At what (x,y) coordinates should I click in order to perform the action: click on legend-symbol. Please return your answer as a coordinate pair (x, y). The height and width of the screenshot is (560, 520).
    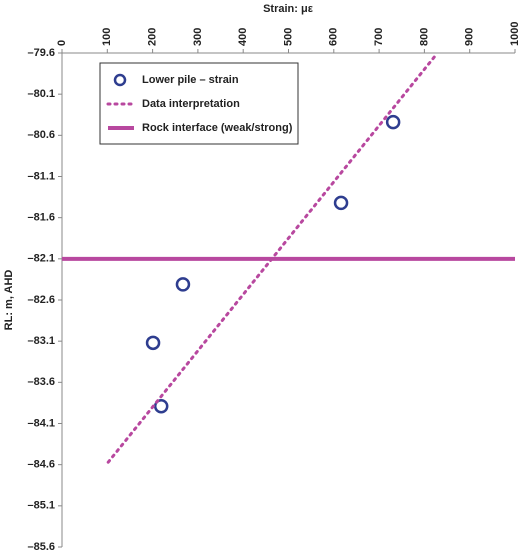
    Looking at the image, I should click on (120, 80).